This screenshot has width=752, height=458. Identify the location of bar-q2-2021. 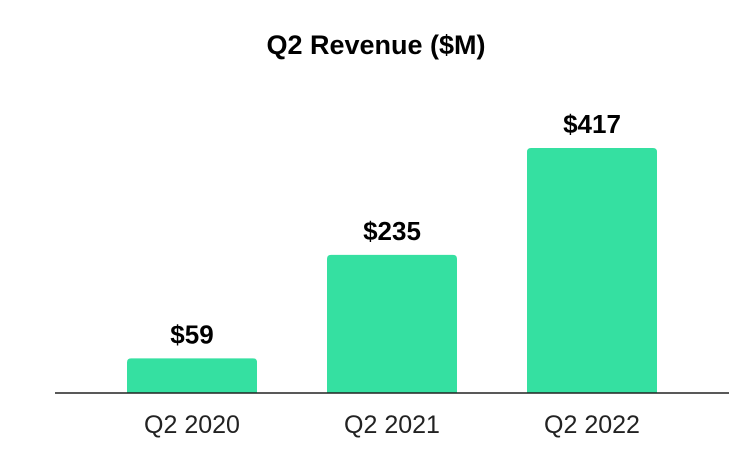
(392, 323).